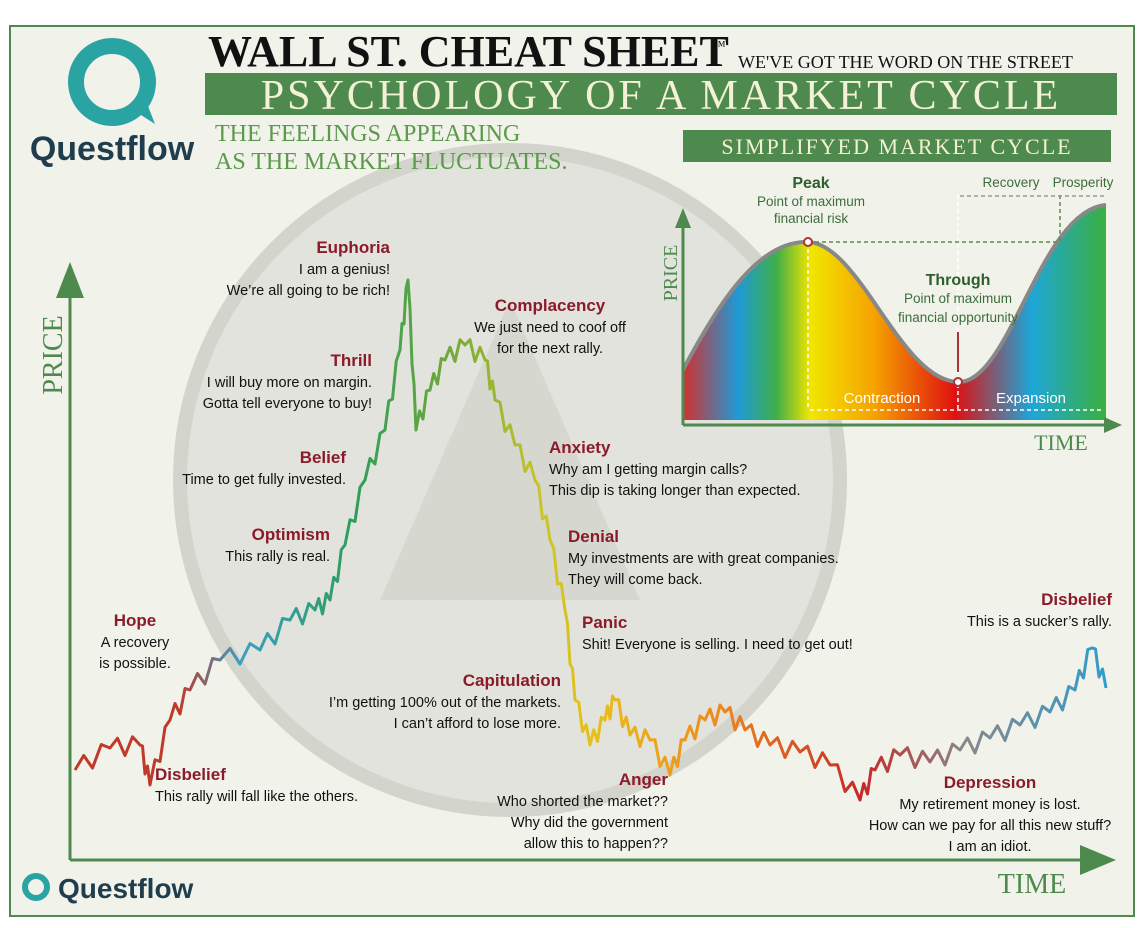 This screenshot has height=928, width=1142. What do you see at coordinates (635, 580) in the screenshot?
I see `stage-text: They will come back.` at bounding box center [635, 580].